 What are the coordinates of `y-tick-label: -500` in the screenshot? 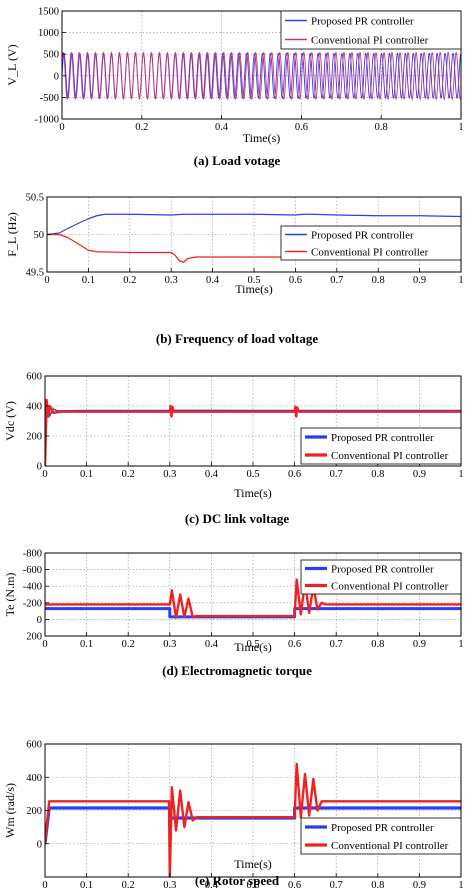 It's located at (49, 98).